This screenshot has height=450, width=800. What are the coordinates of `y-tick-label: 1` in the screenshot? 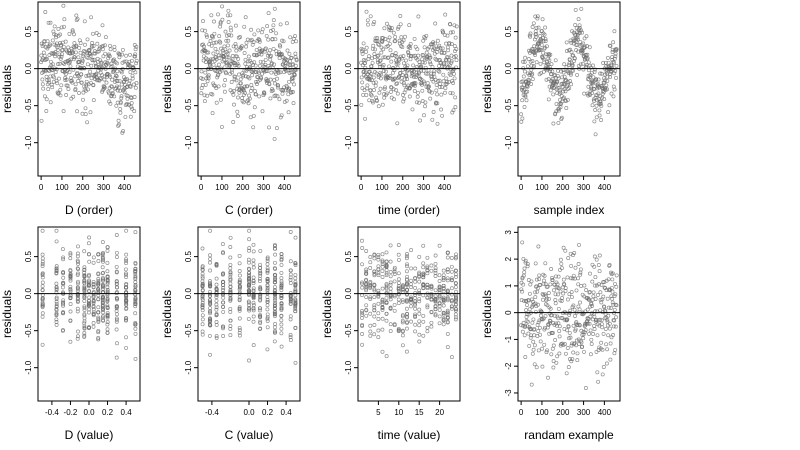 It's located at (508, 285).